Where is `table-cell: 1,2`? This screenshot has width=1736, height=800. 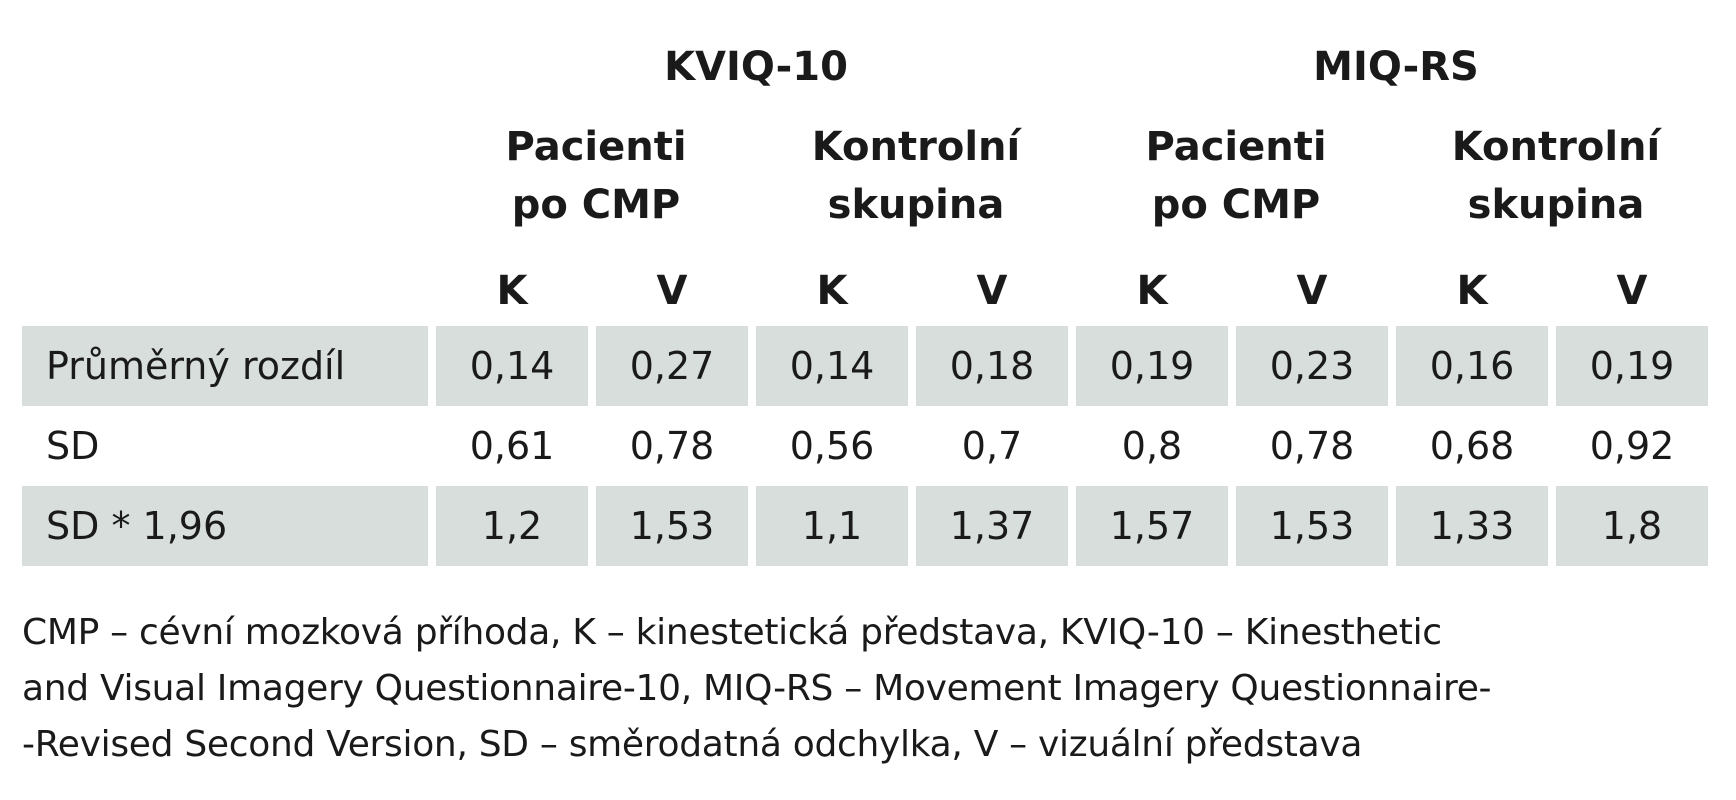 table-cell: 1,2 is located at coordinates (512, 526).